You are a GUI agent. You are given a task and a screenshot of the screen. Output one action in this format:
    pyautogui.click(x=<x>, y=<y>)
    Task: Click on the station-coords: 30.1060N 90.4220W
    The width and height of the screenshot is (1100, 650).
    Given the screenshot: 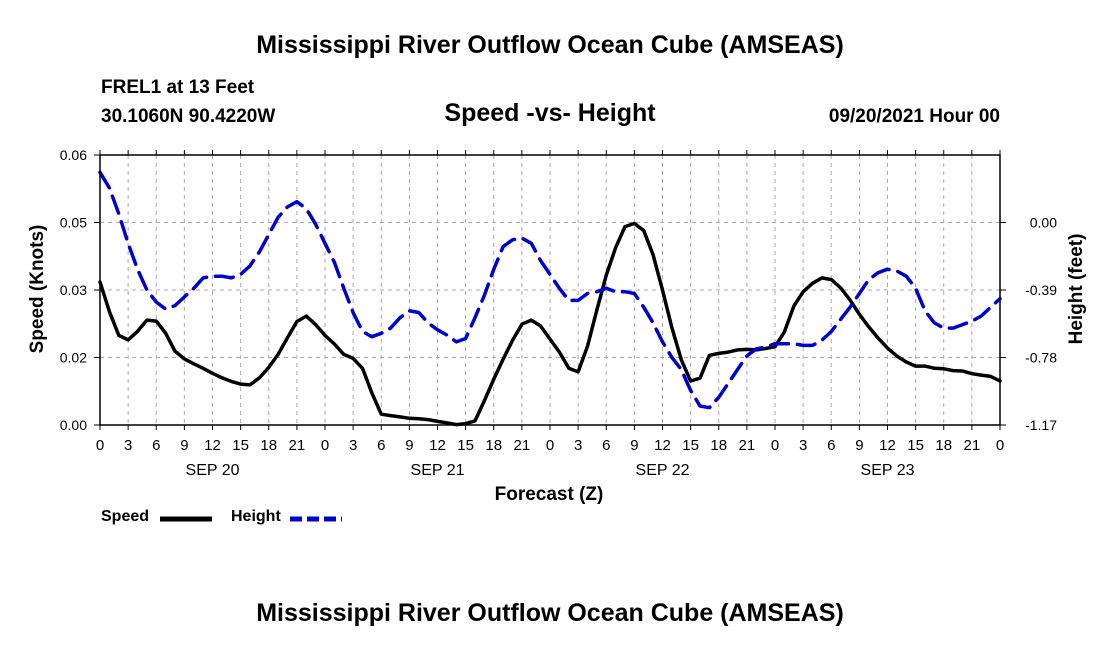 What is the action you would take?
    pyautogui.click(x=188, y=116)
    